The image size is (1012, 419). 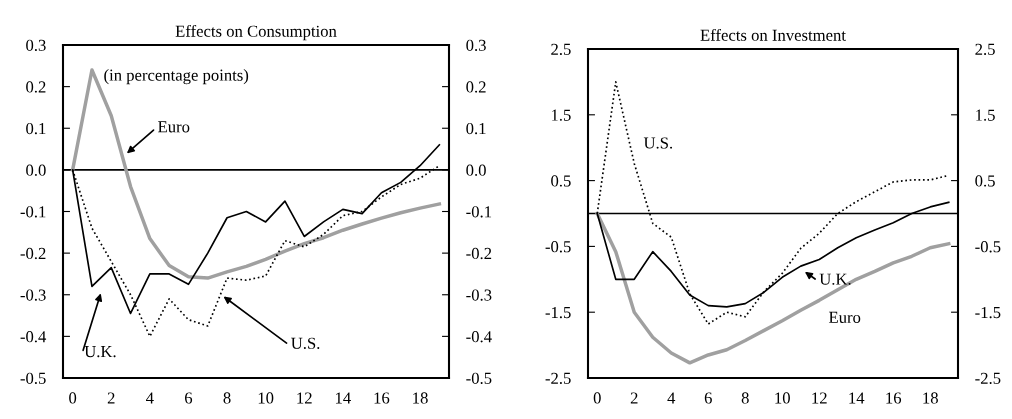 What do you see at coordinates (36, 45) in the screenshot?
I see `y-tick-label: 0.3` at bounding box center [36, 45].